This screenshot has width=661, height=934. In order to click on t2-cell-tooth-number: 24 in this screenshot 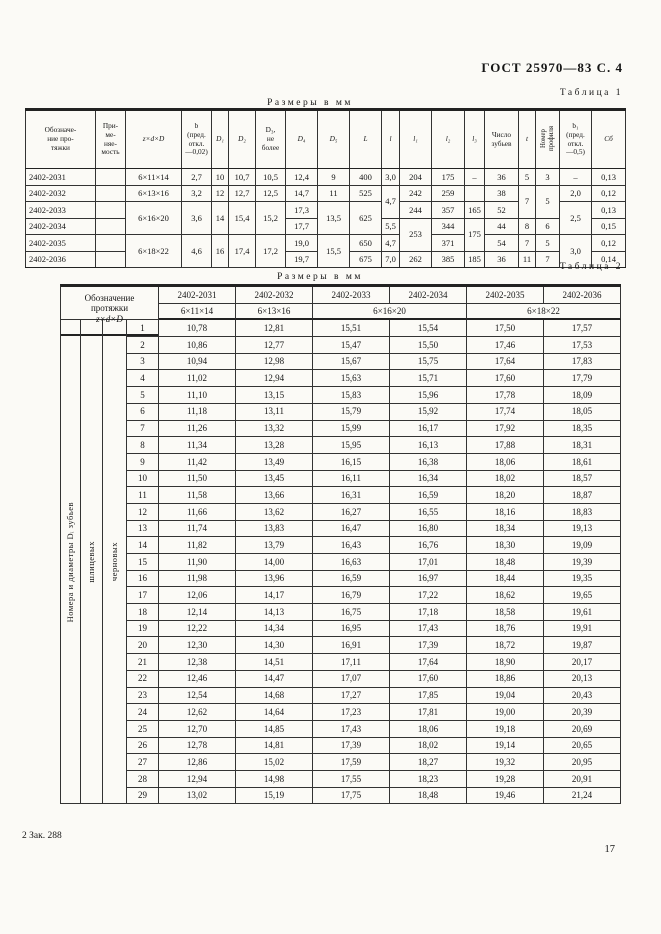, I will do `click(143, 712)`.